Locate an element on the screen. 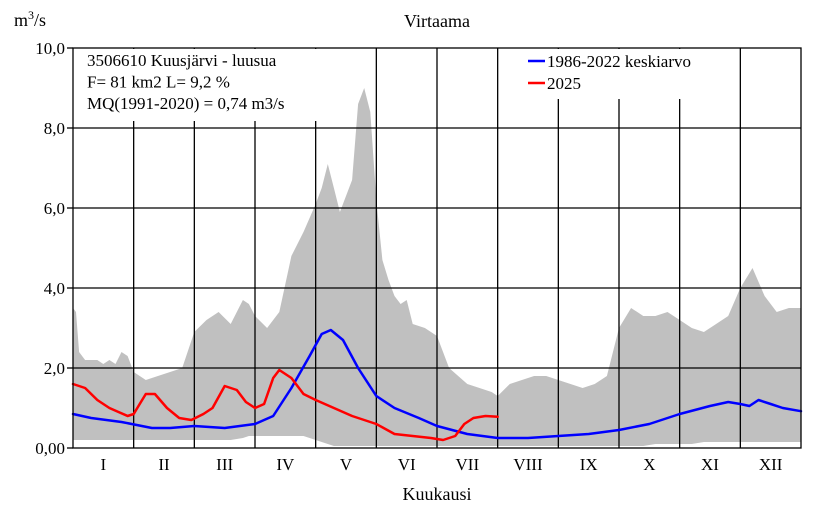 This screenshot has width=840, height=520. y-tick-label: 8,0 is located at coordinates (54, 128).